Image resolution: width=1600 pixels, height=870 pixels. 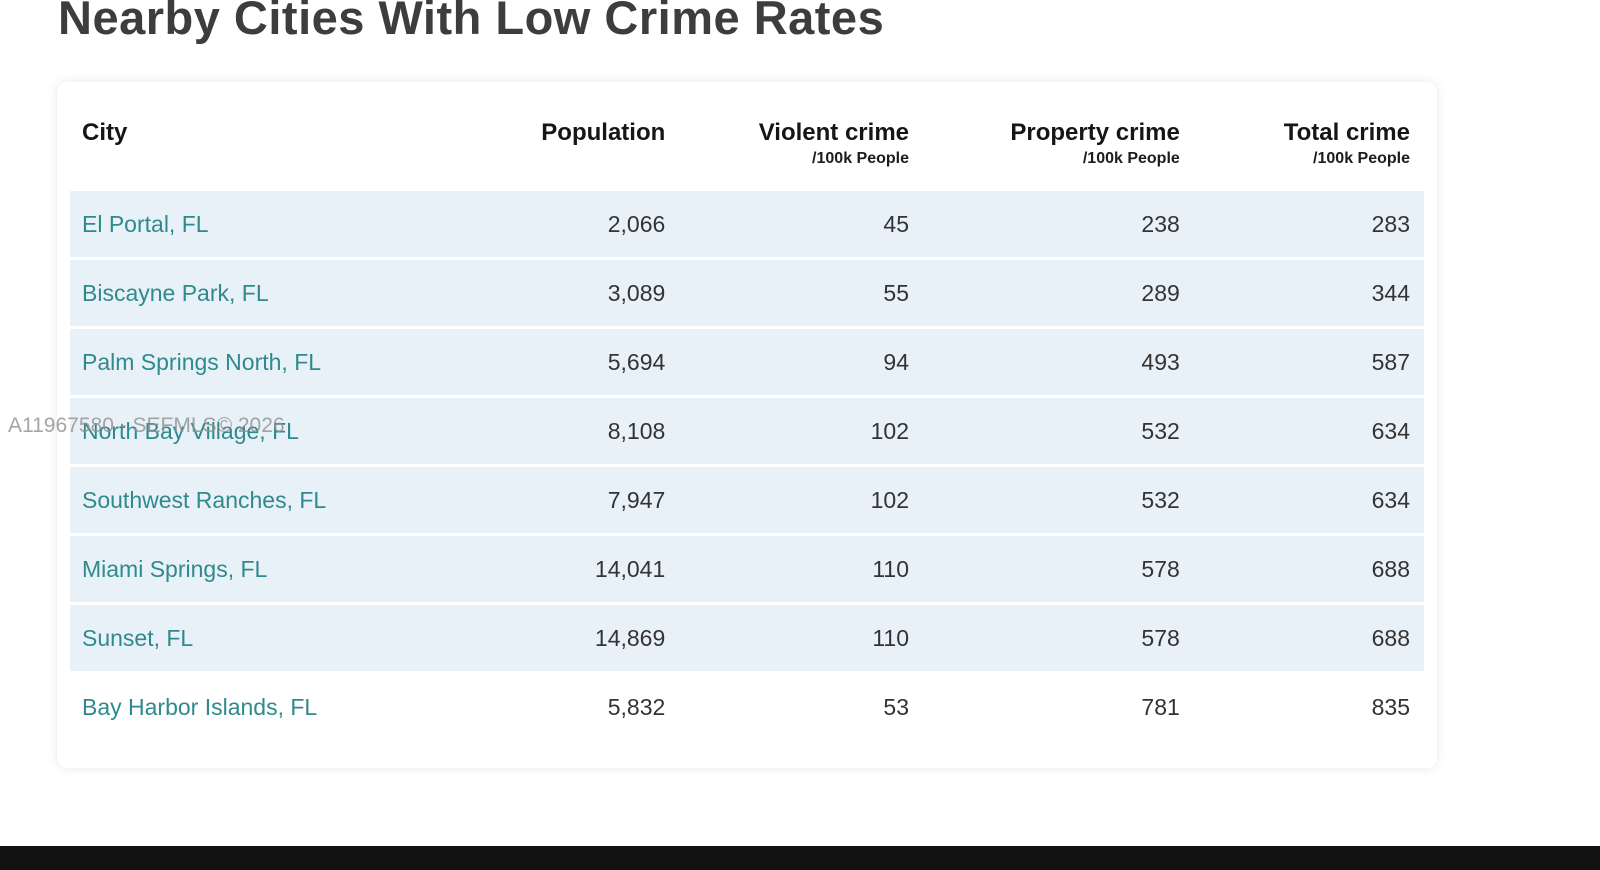 I want to click on total-crime-cell: 283, so click(x=1308, y=224).